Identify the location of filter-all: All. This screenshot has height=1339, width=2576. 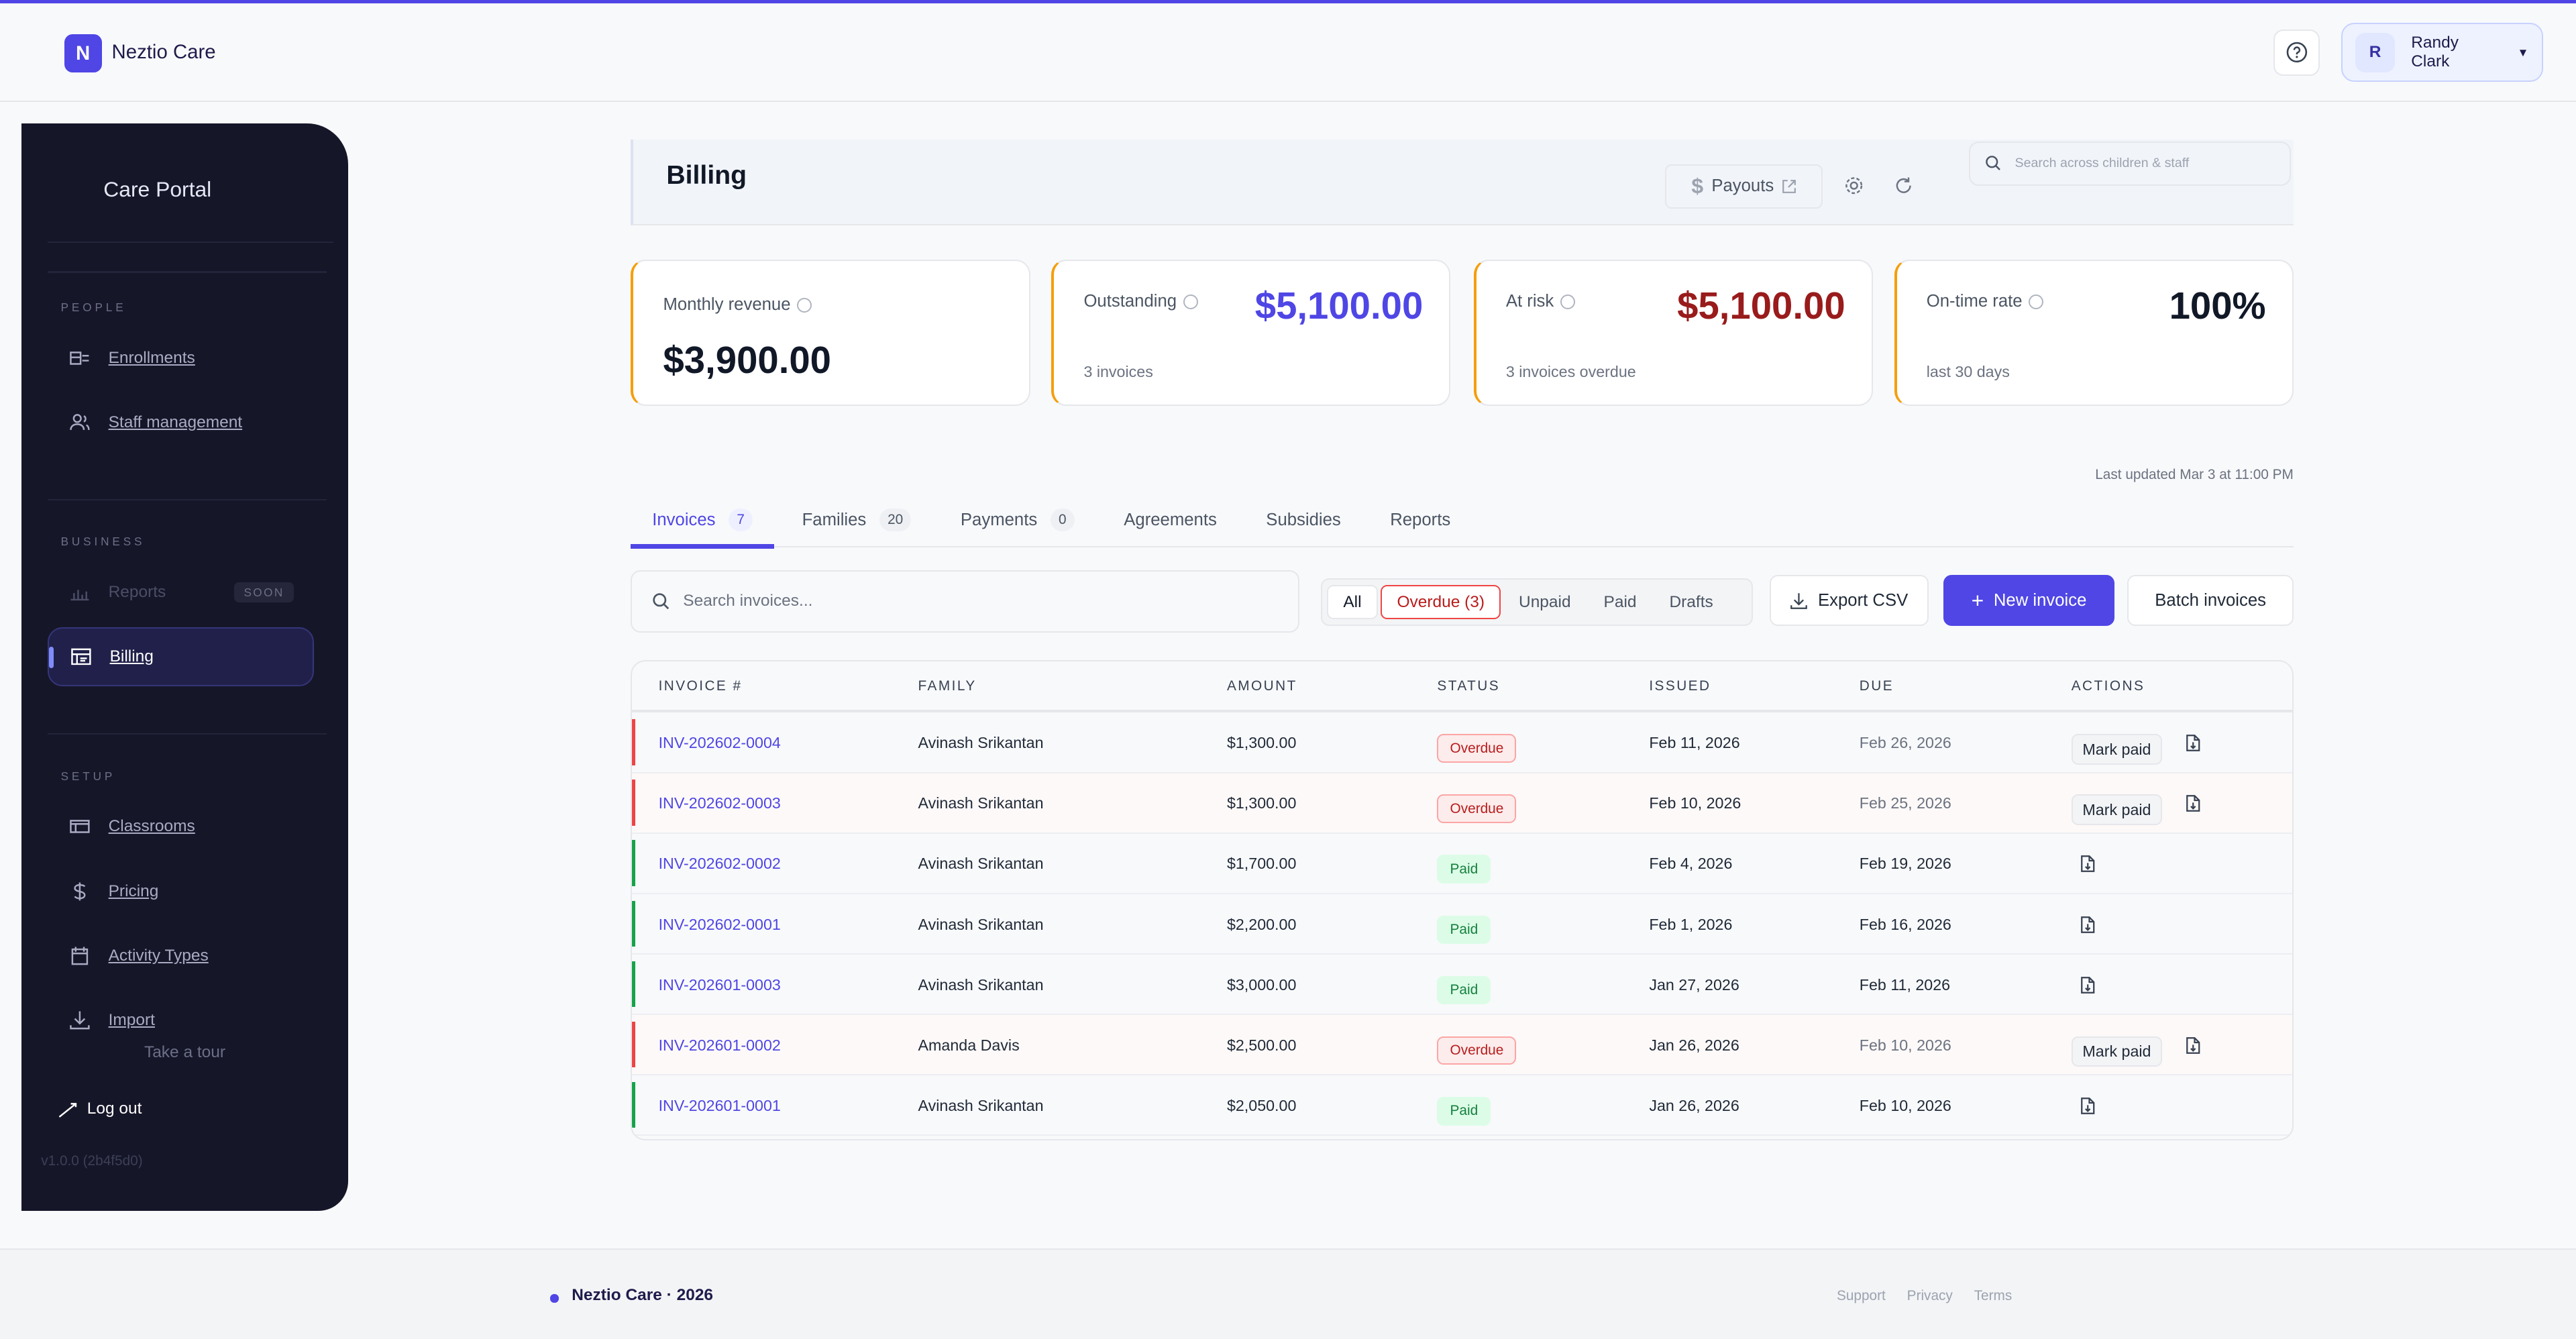
(1352, 602).